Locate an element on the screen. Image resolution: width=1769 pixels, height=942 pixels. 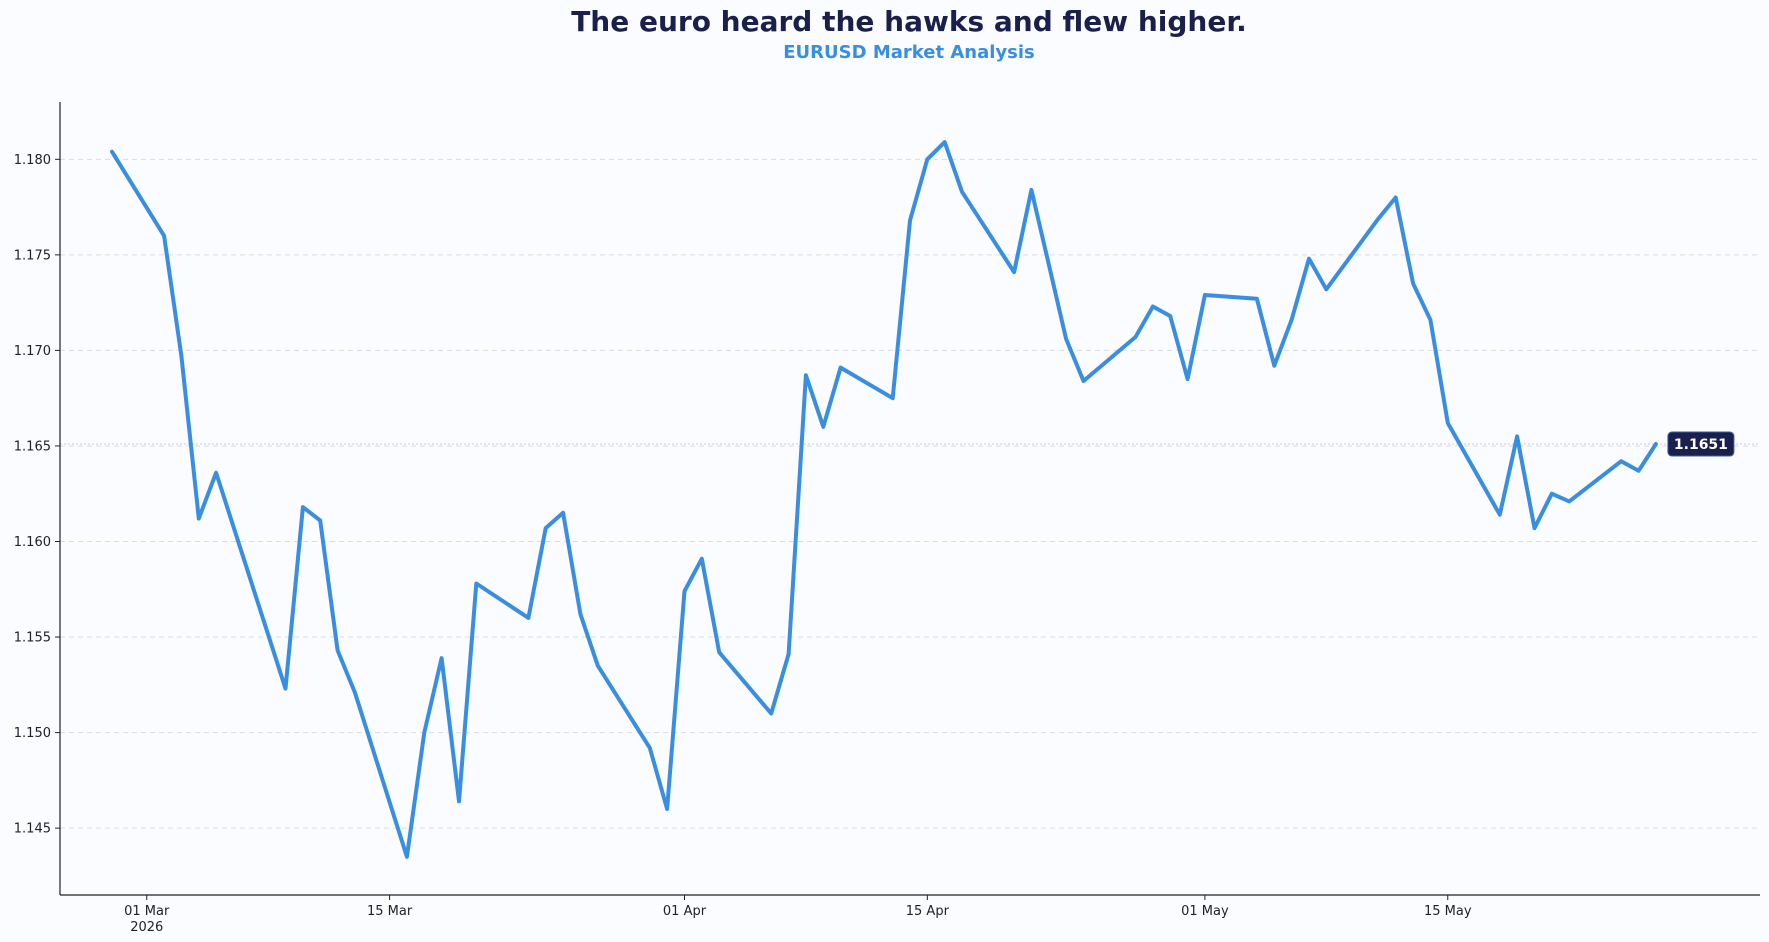
x-tick-label: 15 May is located at coordinates (1448, 911).